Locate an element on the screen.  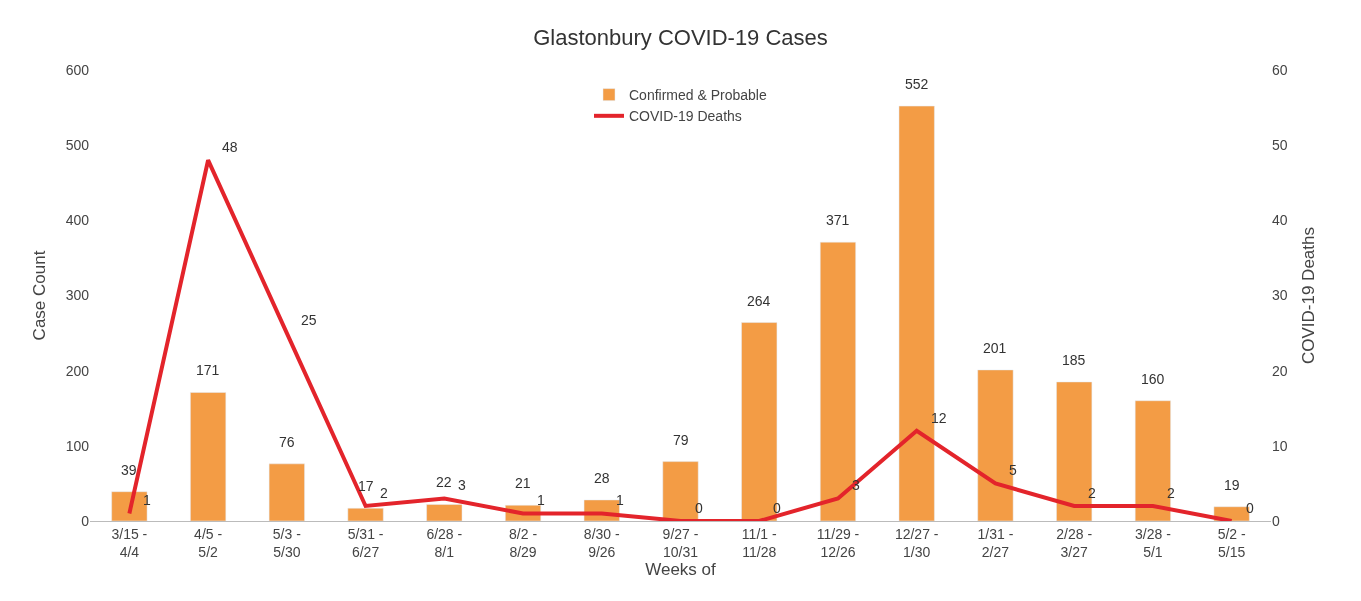
data-label: 25 is located at coordinates (309, 320).